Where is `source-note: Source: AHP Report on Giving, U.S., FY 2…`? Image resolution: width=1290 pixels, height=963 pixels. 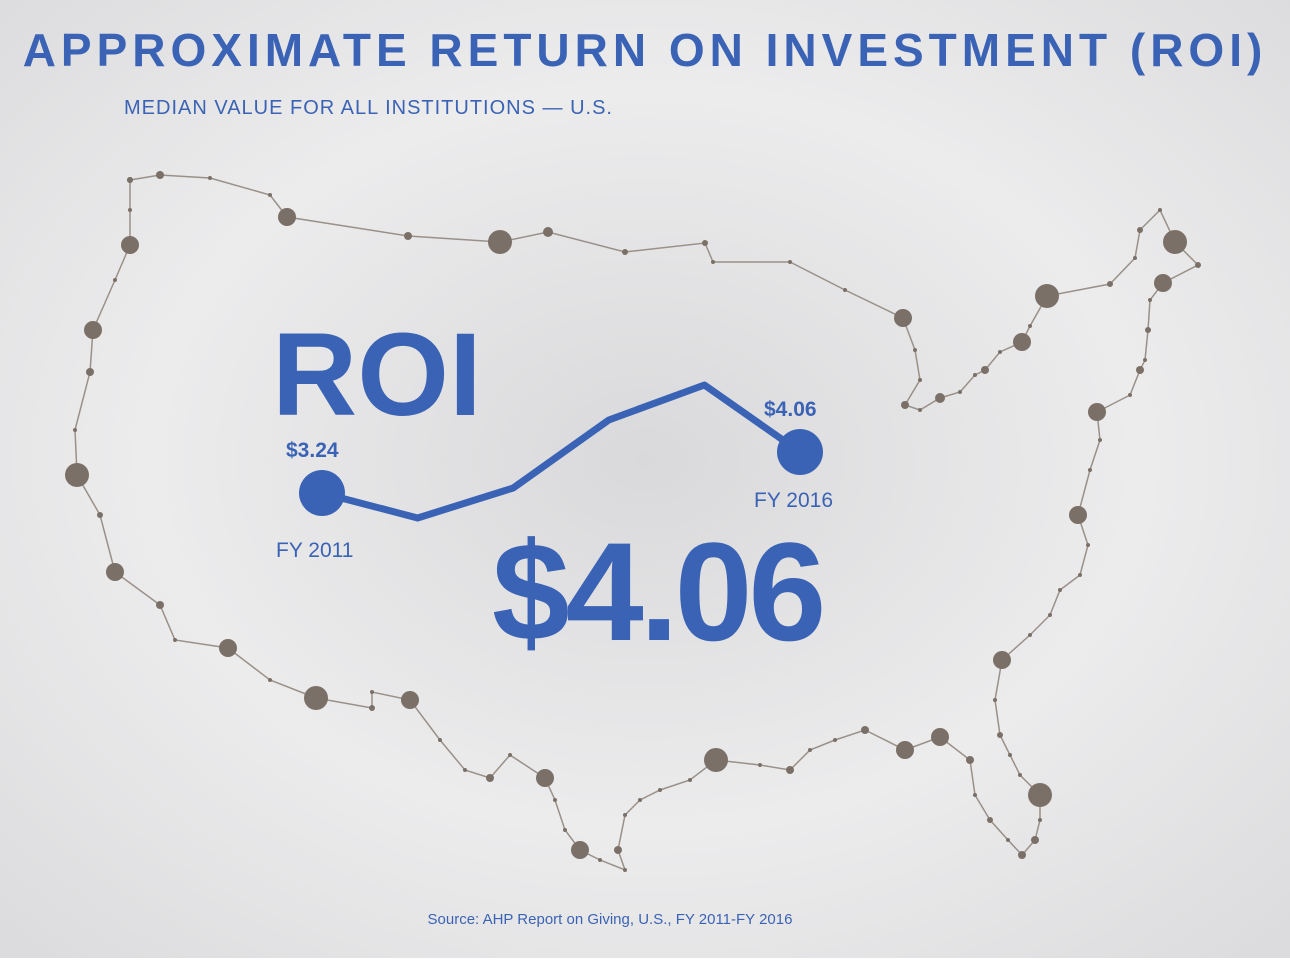
source-note: Source: AHP Report on Giving, U.S., FY 2… is located at coordinates (610, 919).